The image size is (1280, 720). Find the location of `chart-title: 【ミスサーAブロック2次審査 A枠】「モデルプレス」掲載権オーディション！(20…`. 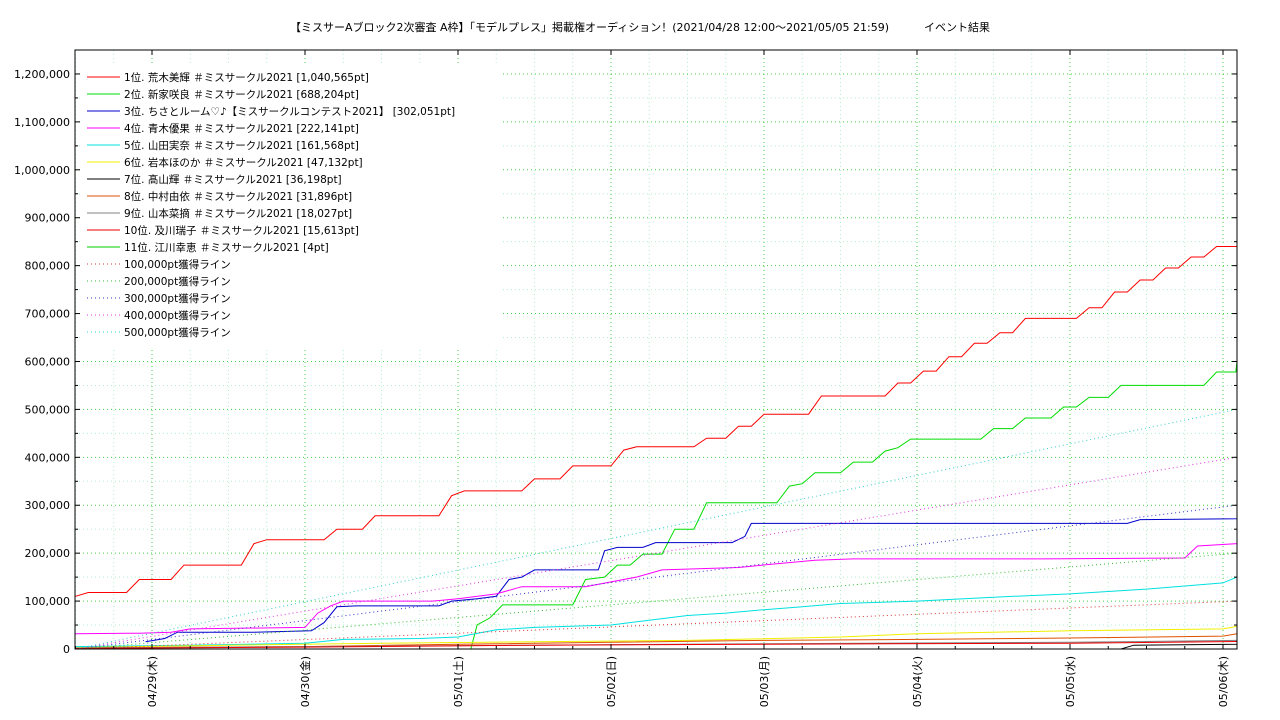

chart-title: 【ミスサーAブロック2次審査 A枠】「モデルプレス」掲載権オーディション！(20… is located at coordinates (640, 27).